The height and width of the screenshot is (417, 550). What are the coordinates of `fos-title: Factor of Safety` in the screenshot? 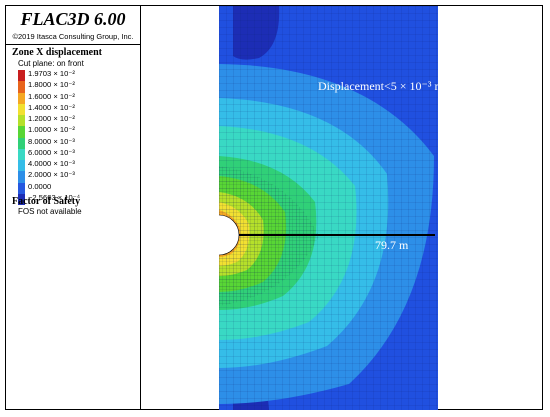 It's located at (46, 201).